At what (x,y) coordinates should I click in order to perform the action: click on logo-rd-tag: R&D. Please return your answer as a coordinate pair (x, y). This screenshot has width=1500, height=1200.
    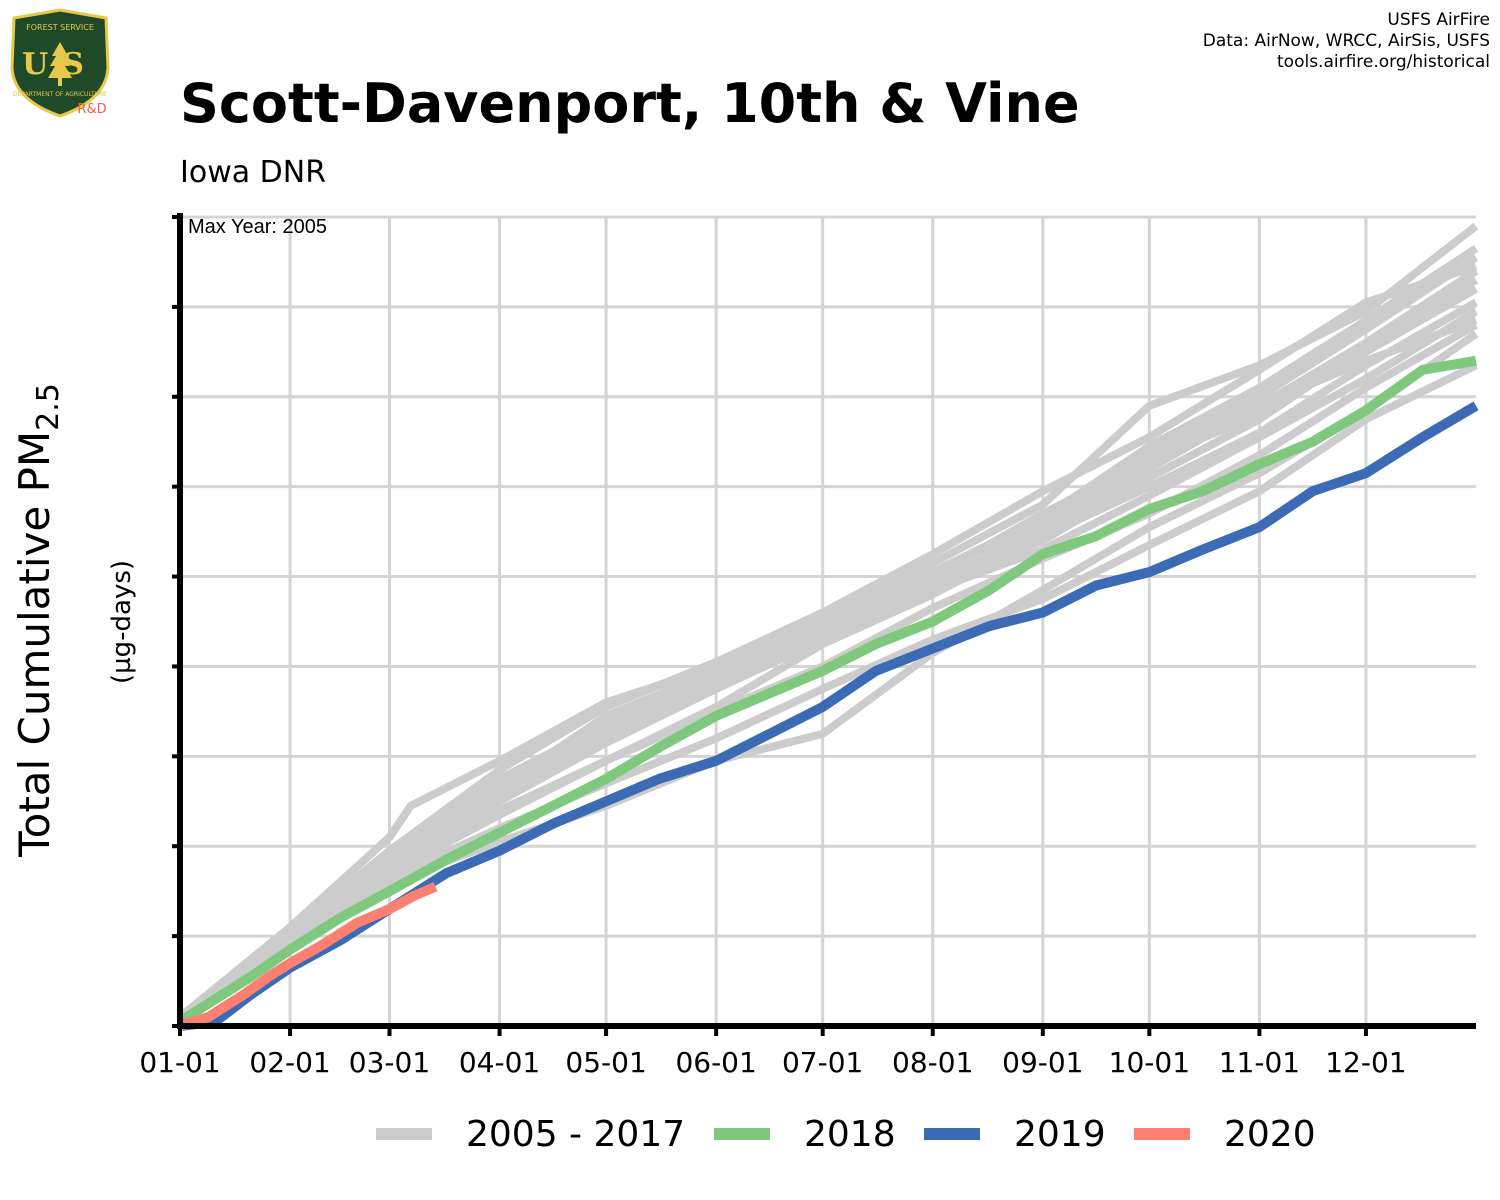
    Looking at the image, I should click on (91, 109).